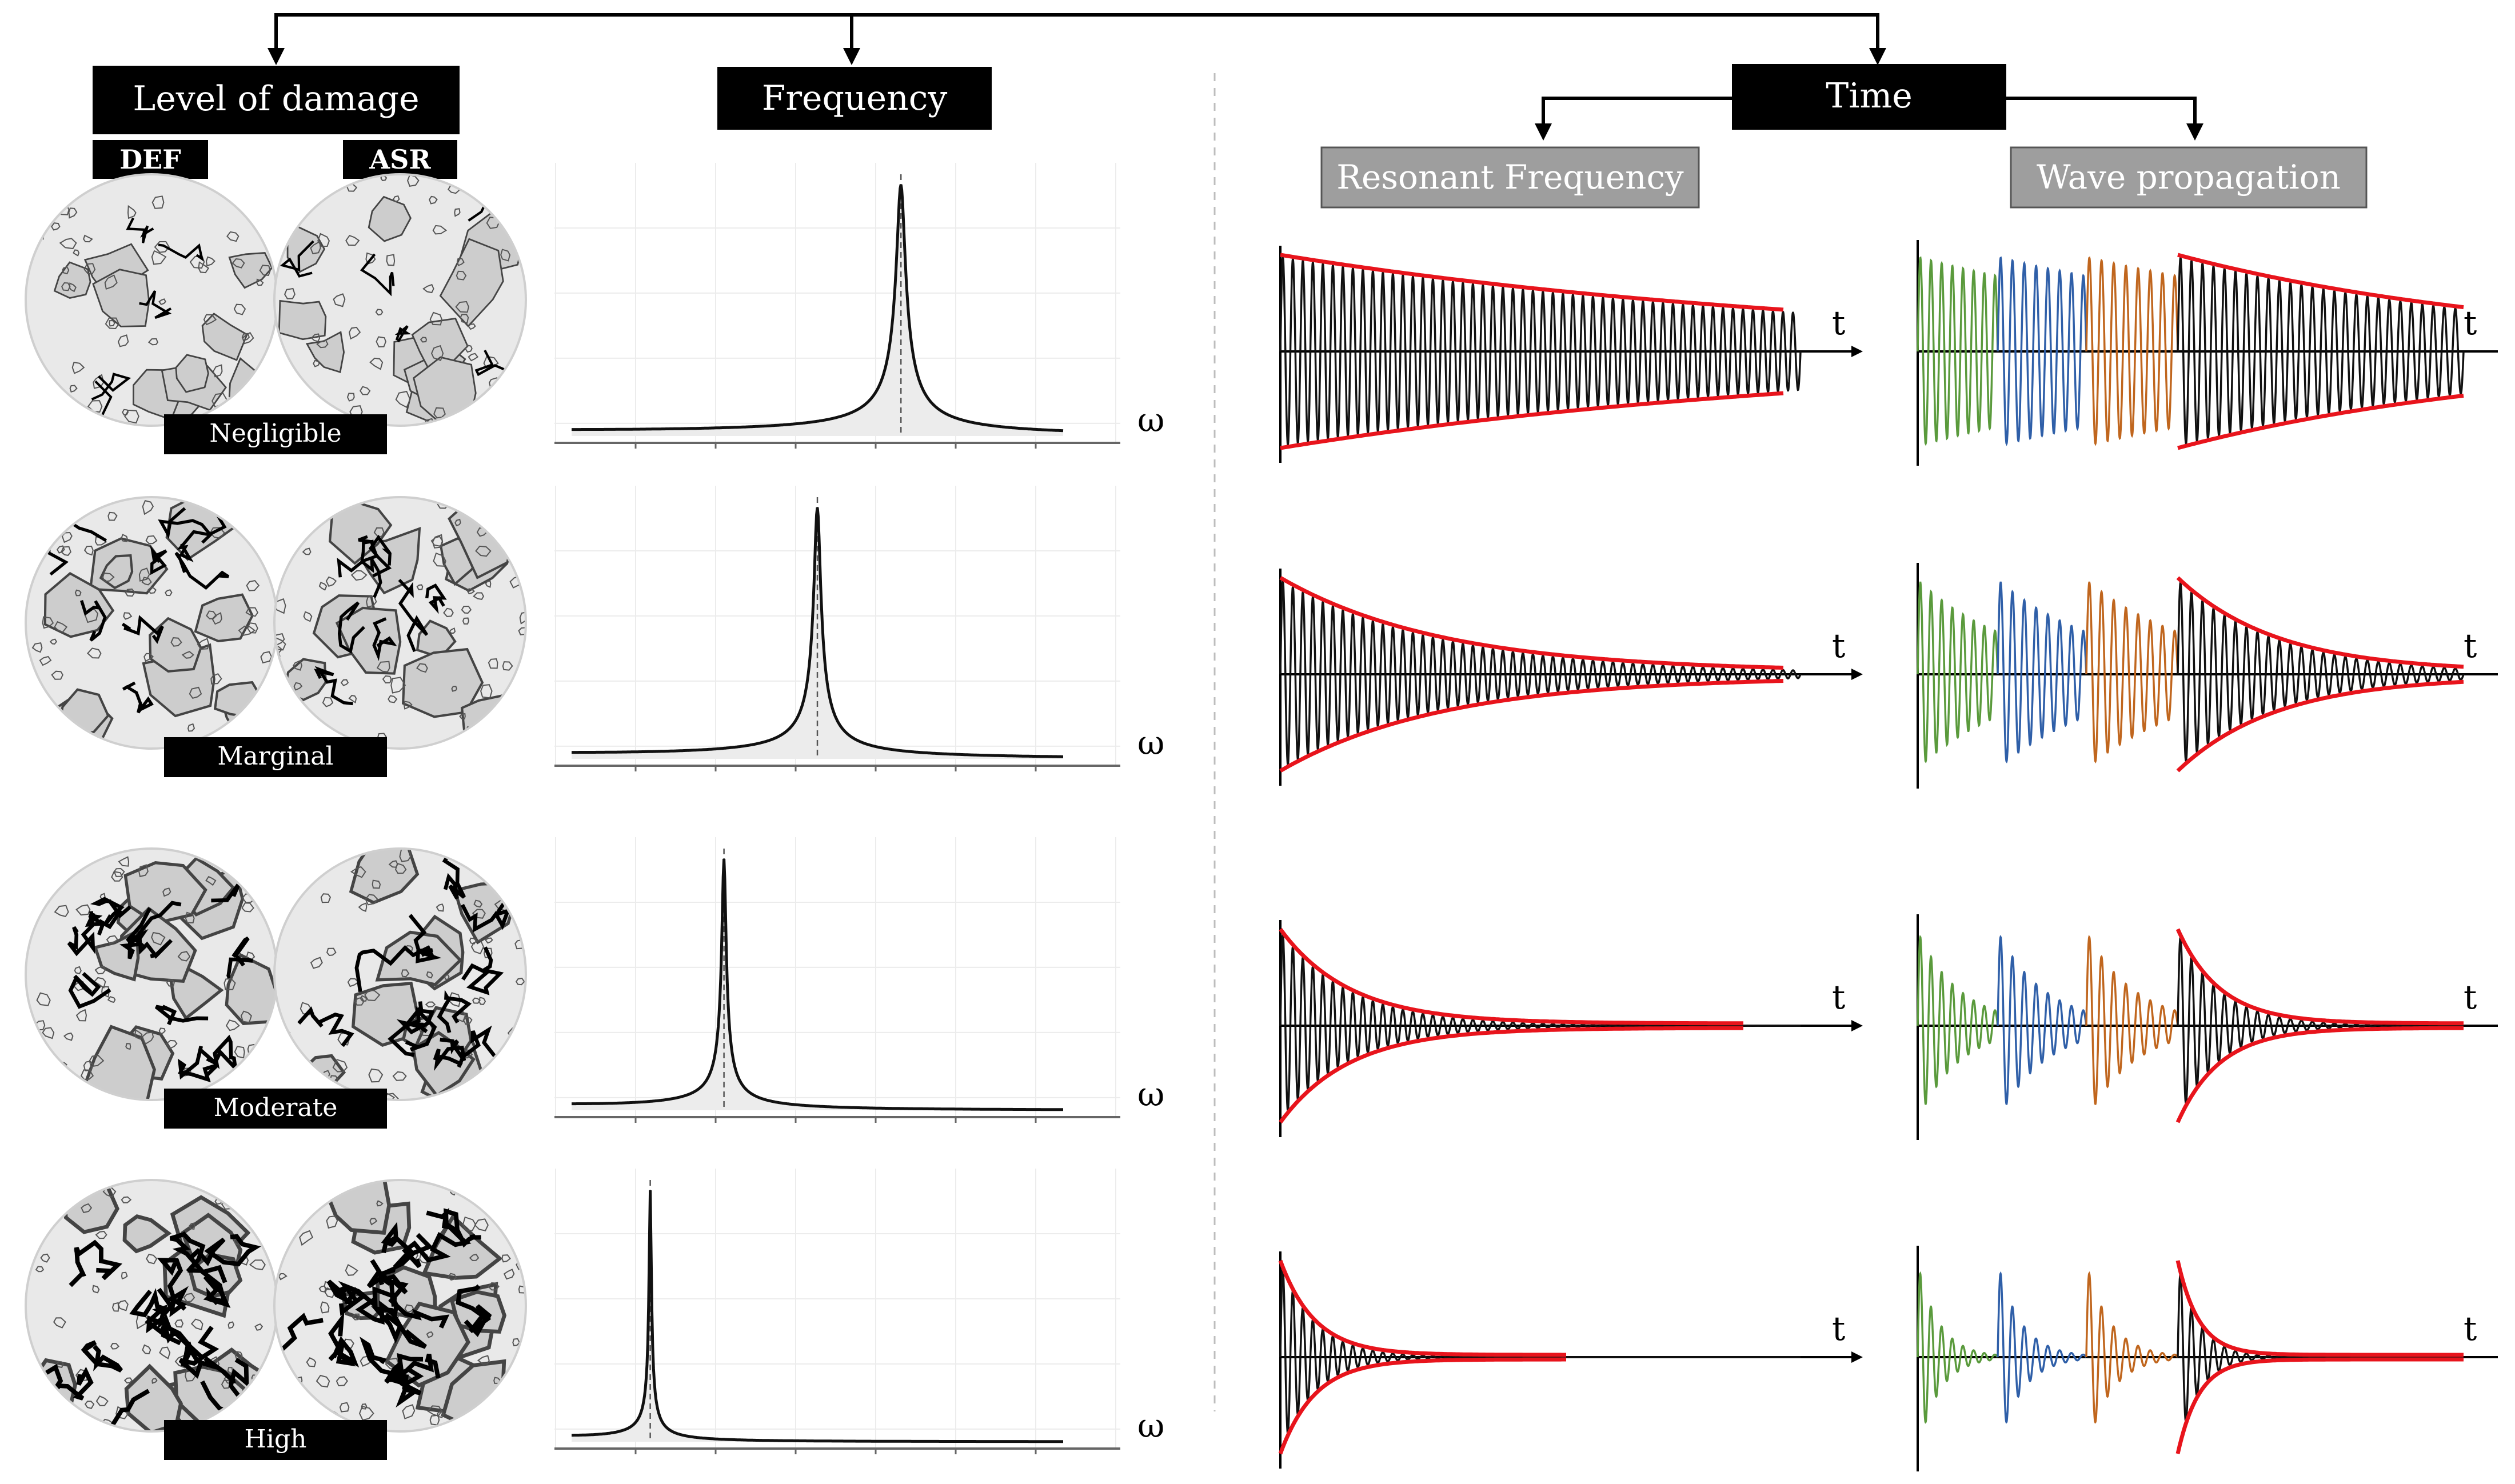 The height and width of the screenshot is (1484, 2515). I want to click on wave-propagation-plot: t, so click(2207, 1027).